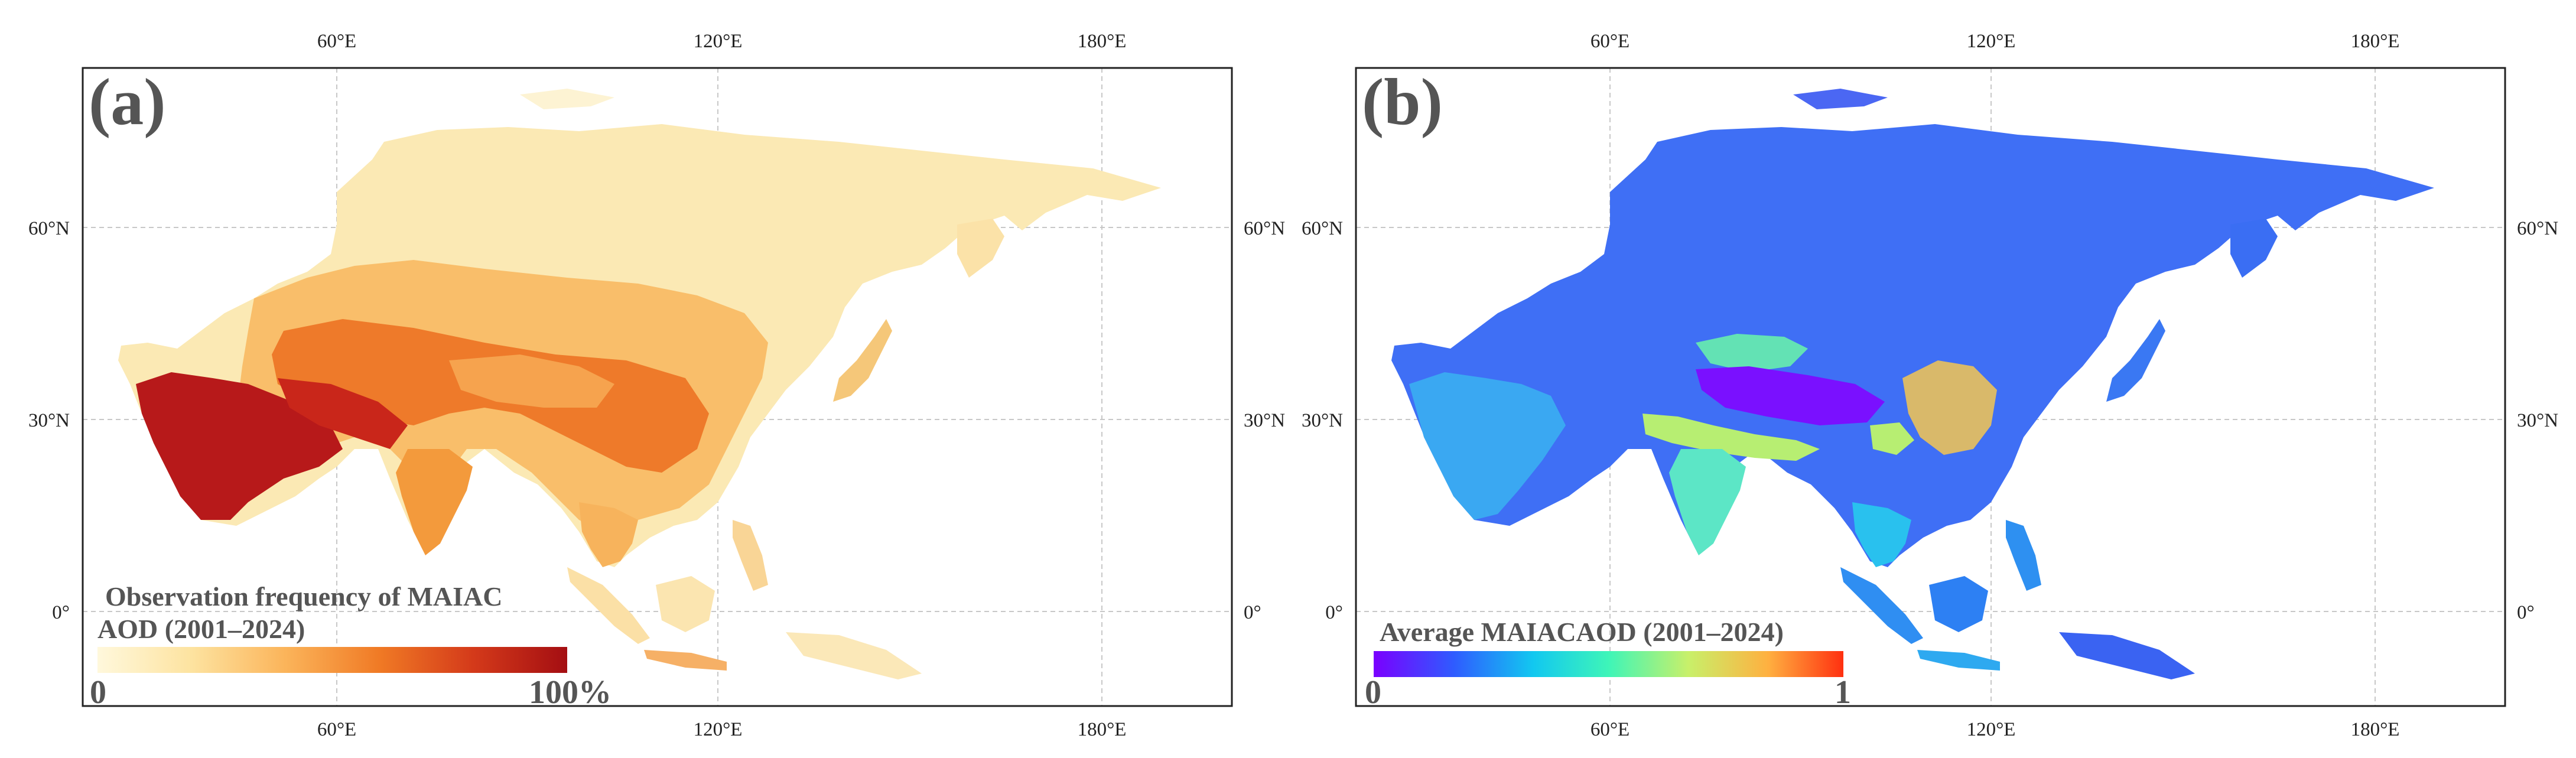  I want to click on frequency-zone-tibet, so click(531, 381).